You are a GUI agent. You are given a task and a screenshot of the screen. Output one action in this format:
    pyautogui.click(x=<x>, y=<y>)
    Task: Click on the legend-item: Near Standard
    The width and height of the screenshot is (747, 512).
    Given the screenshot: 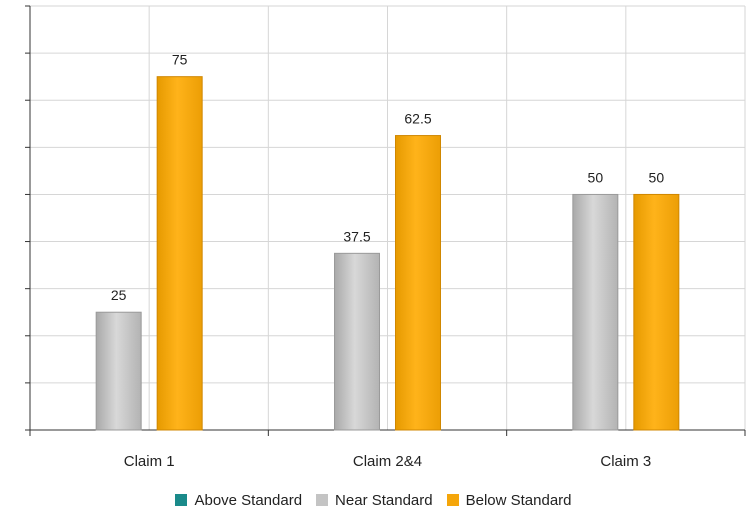 What is the action you would take?
    pyautogui.click(x=374, y=500)
    